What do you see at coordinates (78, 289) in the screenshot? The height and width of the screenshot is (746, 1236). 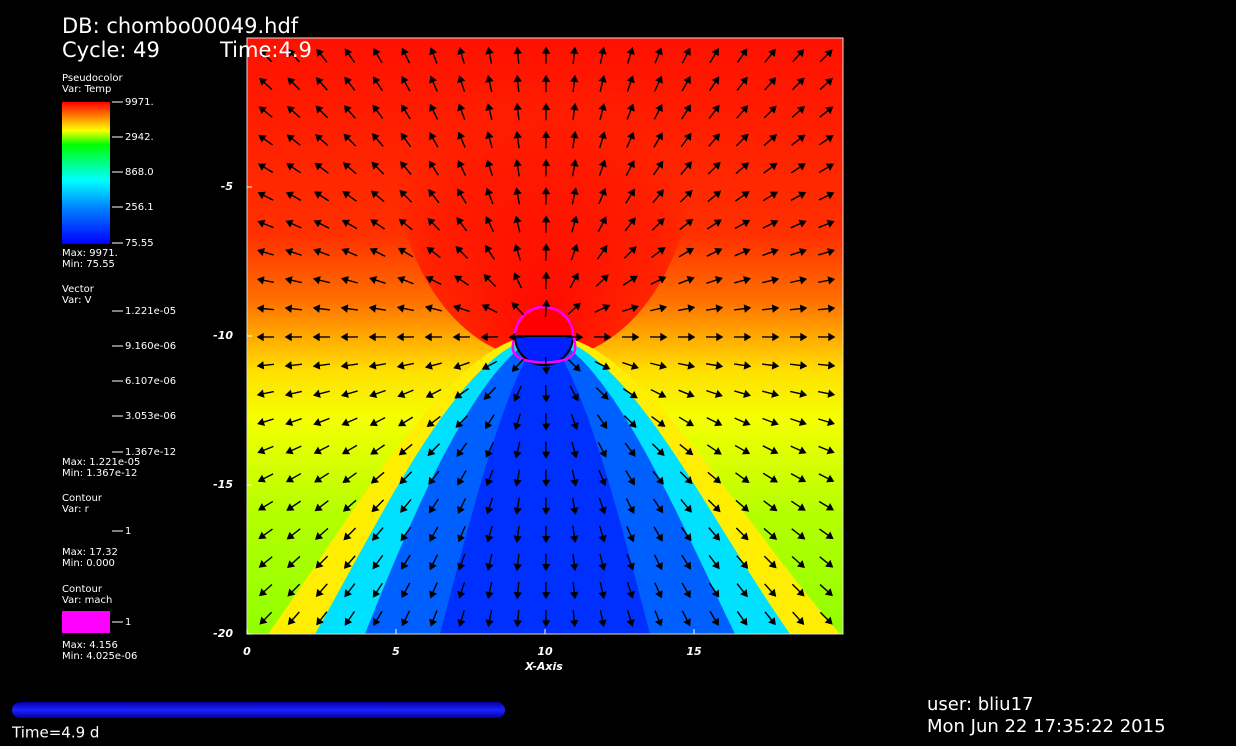 I see `legend-title: Vector` at bounding box center [78, 289].